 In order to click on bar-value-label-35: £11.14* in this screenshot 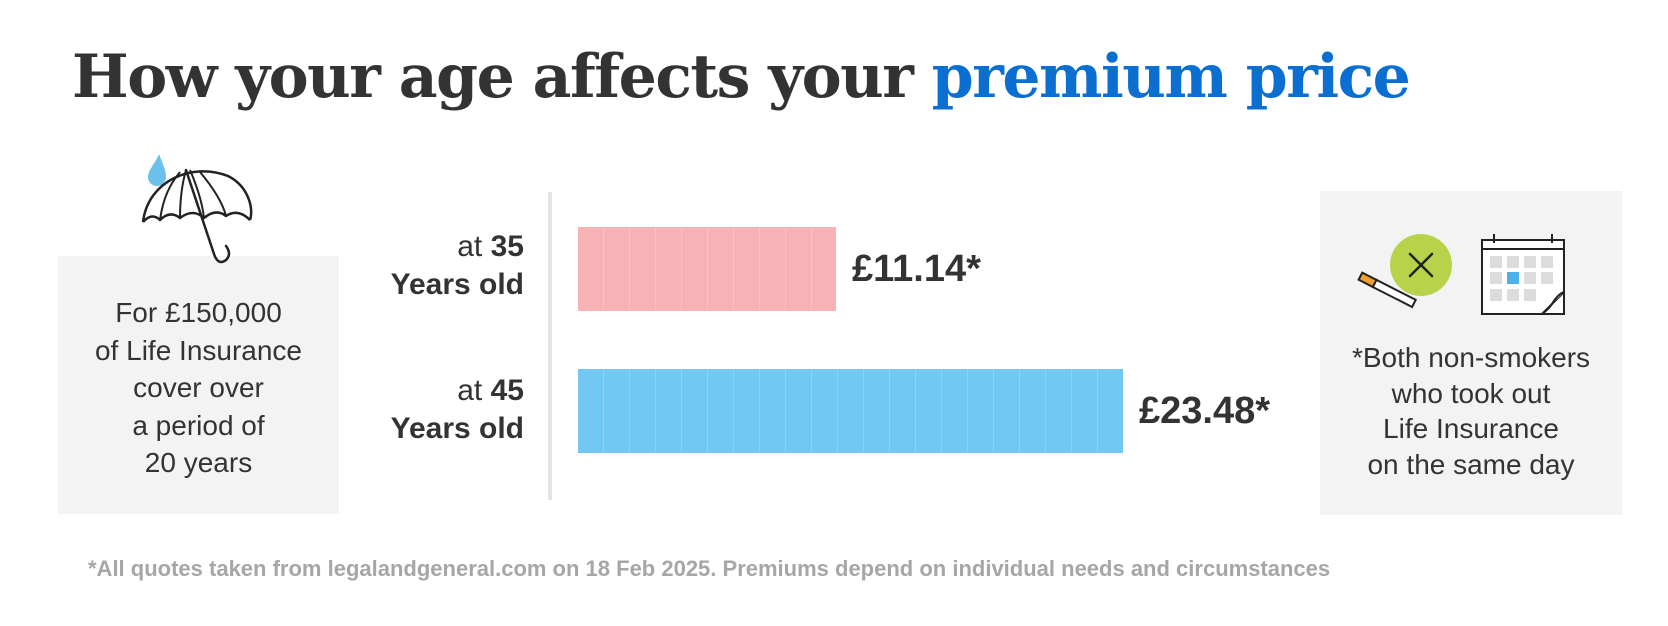, I will do `click(916, 269)`.